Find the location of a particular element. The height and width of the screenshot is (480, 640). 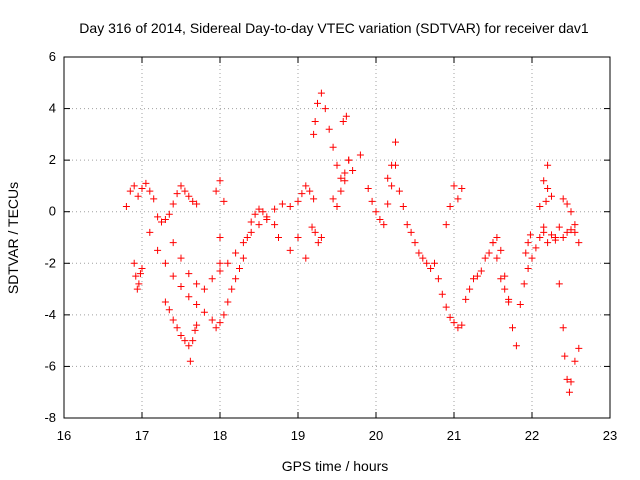

x-tick-label: 21 is located at coordinates (454, 435).